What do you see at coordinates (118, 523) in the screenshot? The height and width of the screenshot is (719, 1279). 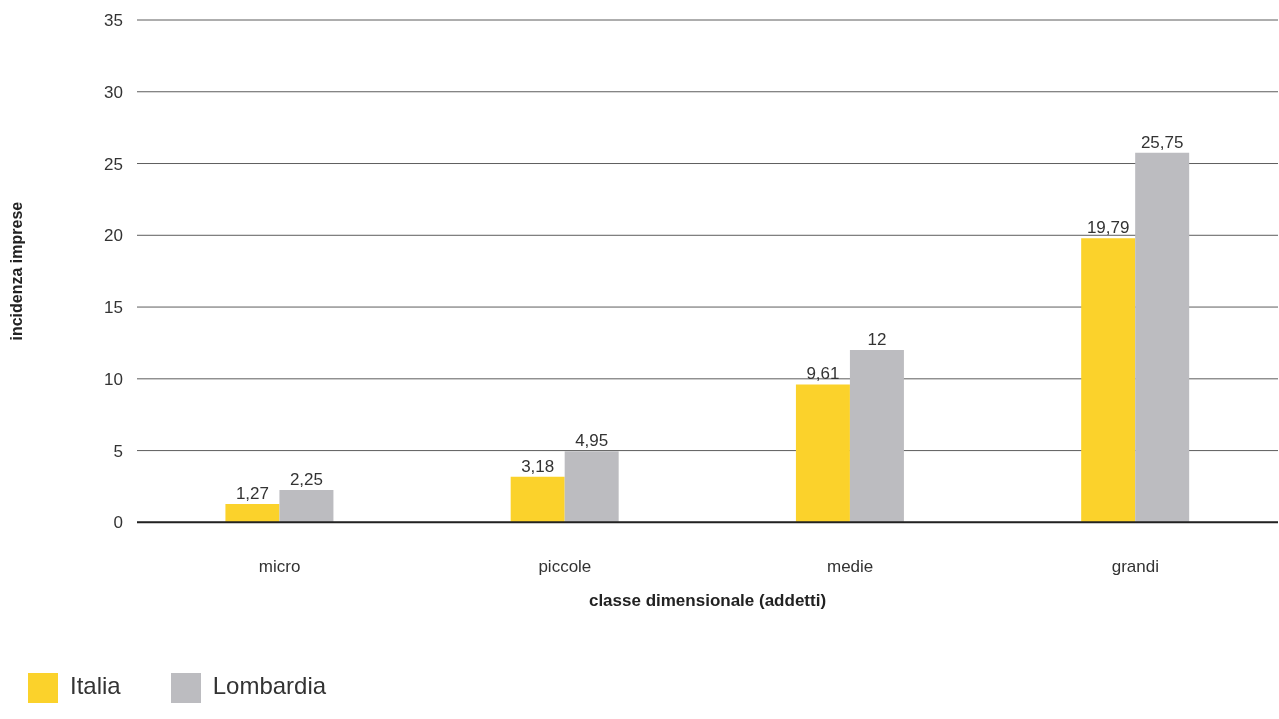 I see `y-tick-label: 0` at bounding box center [118, 523].